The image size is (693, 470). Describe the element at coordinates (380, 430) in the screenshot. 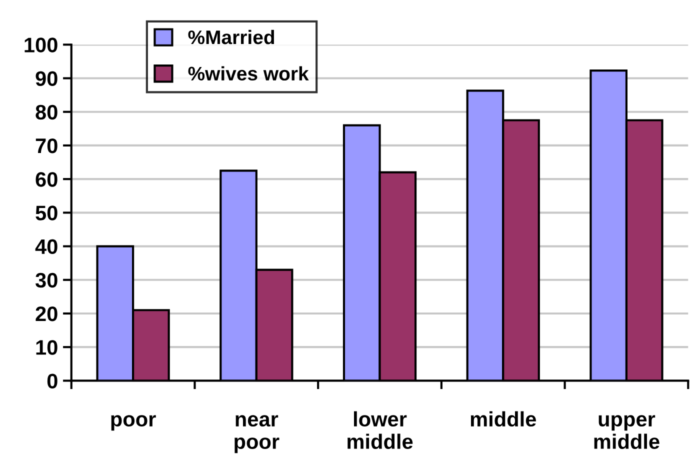

I see `x-tick-label: lower middle` at that location.